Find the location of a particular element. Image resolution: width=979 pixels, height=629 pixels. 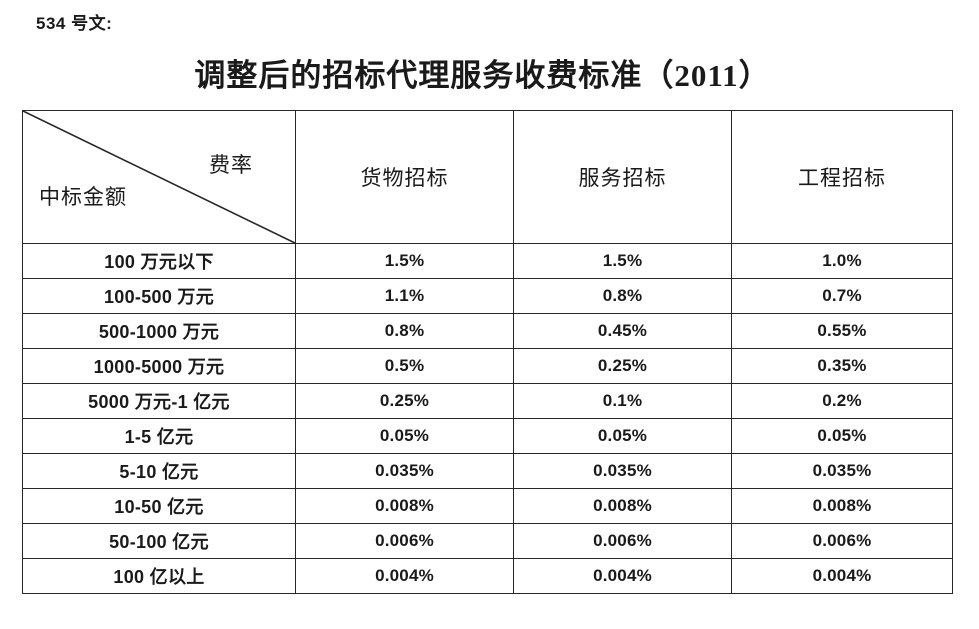

table-row: 5000 万元-1 亿元 0.25% 0.1% 0.2% is located at coordinates (487, 401).